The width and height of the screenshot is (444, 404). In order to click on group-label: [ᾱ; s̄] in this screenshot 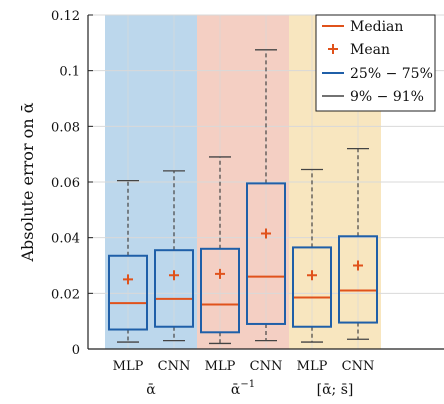, I will do `click(335, 390)`.